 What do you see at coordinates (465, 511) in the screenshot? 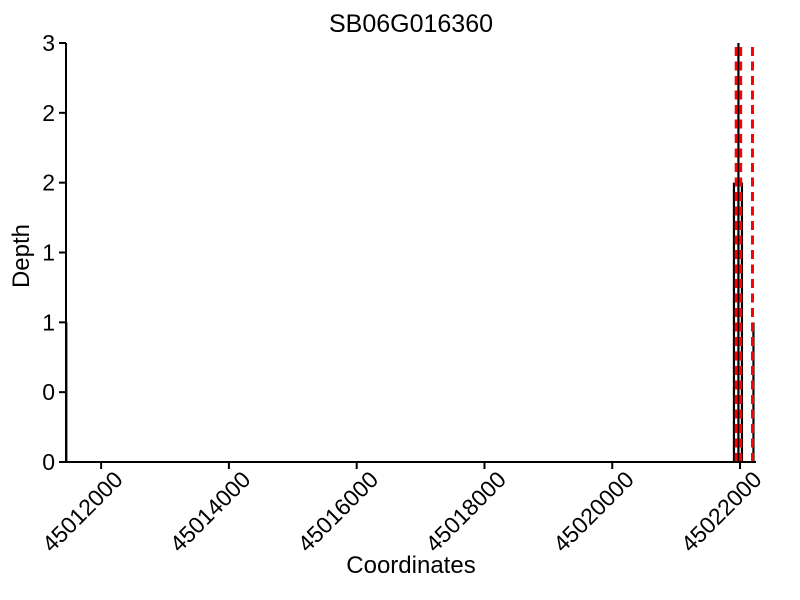
I see `x-tick-label: 45018000` at bounding box center [465, 511].